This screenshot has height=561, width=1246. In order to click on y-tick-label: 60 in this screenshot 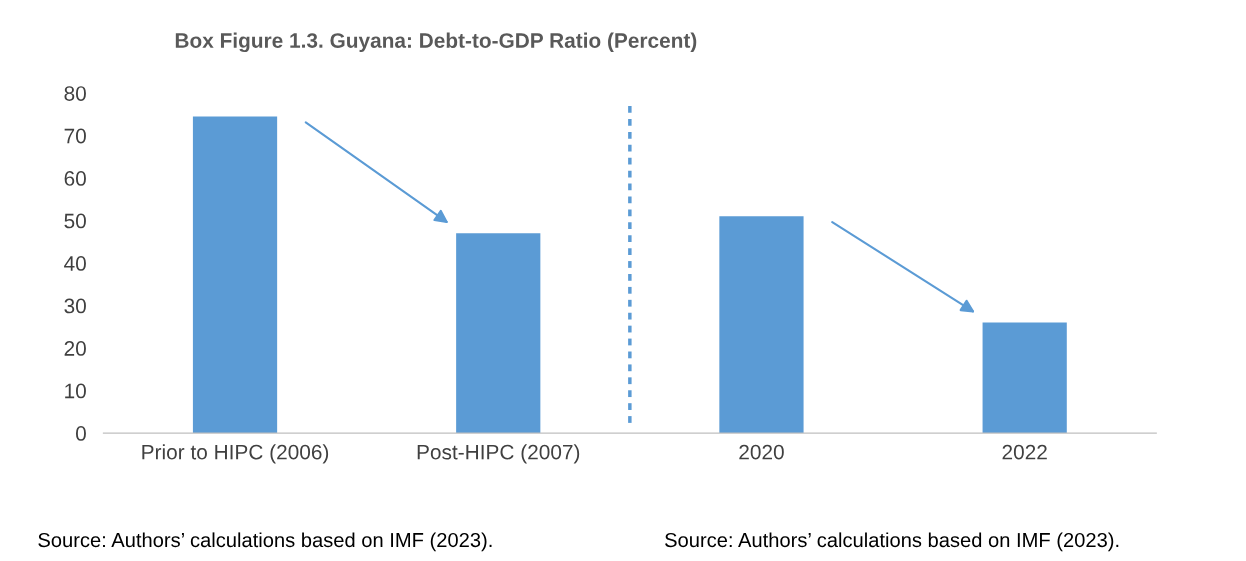, I will do `click(75, 178)`.